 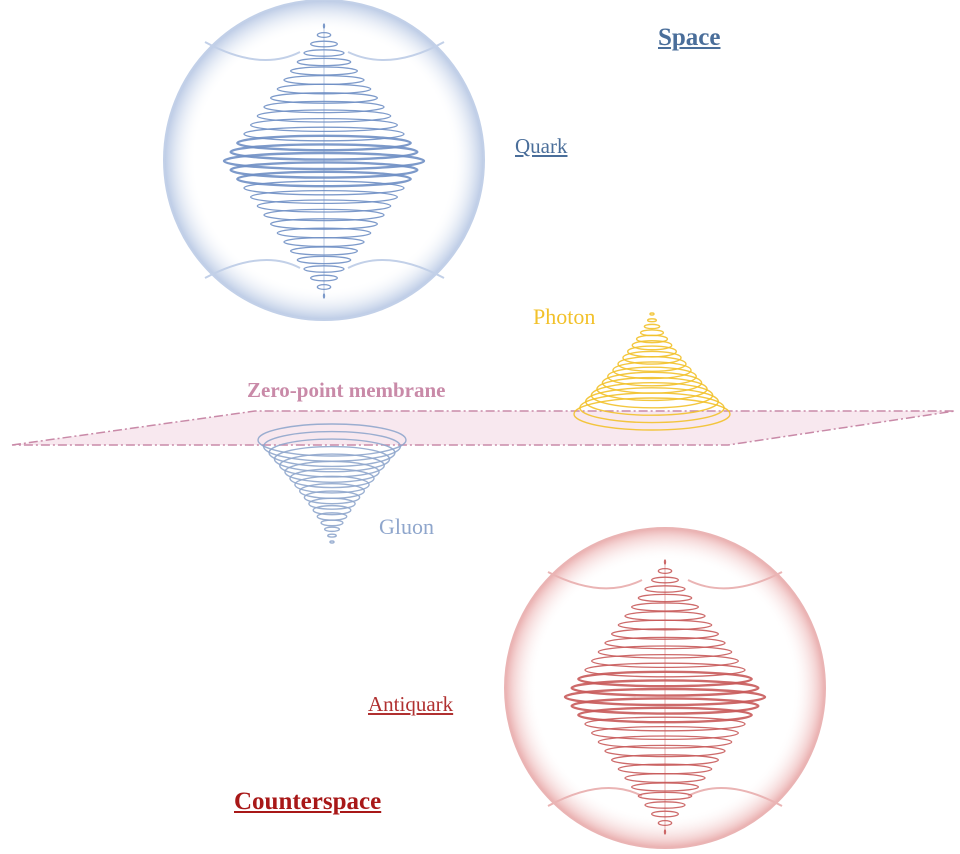 I want to click on quark-spiral, so click(x=324, y=161).